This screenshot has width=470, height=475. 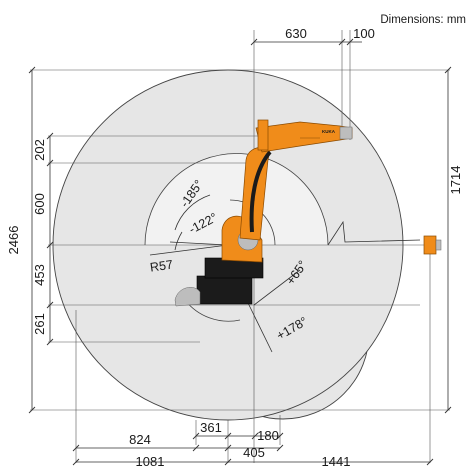 What do you see at coordinates (39, 150) in the screenshot?
I see `dim-202: 202` at bounding box center [39, 150].